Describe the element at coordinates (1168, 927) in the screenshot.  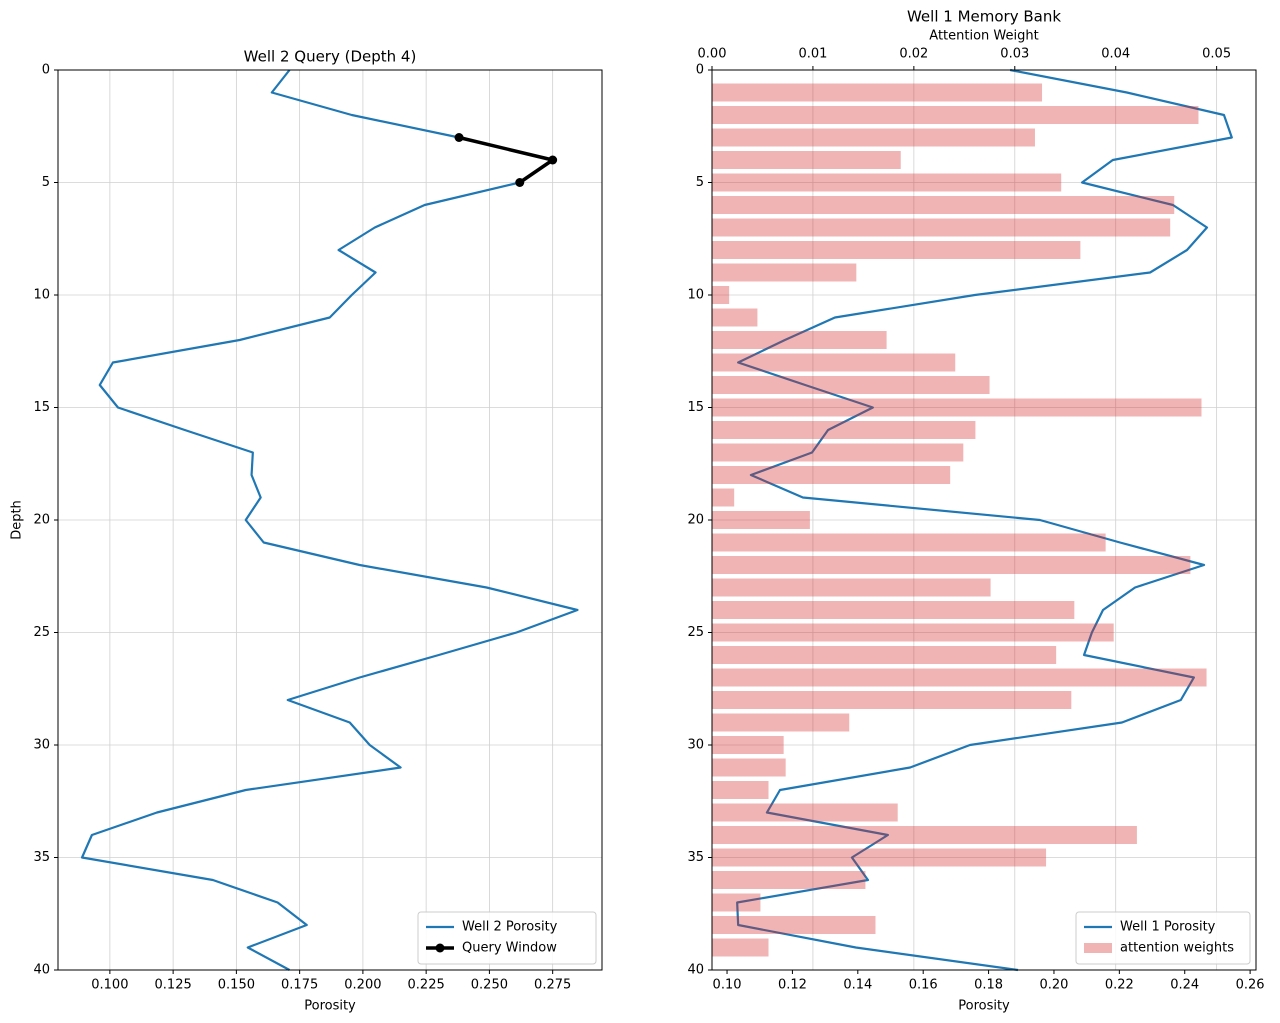
I see `legend-label: Well 1 Porosity` at that location.